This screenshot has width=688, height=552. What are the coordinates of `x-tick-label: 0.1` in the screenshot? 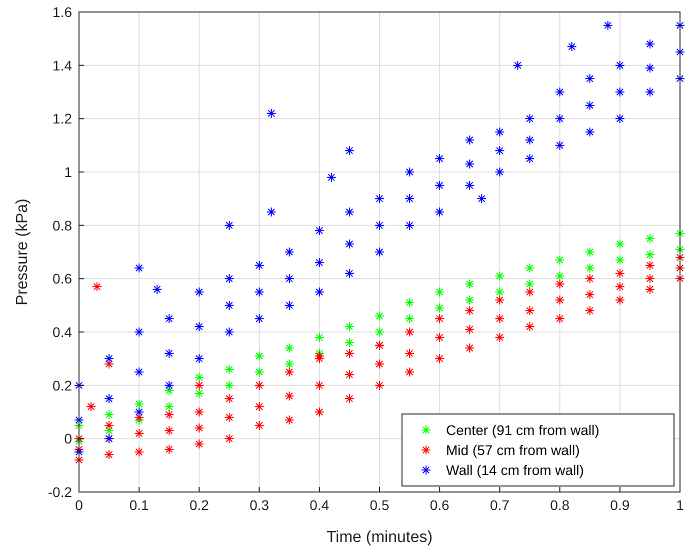 It's located at (139, 505).